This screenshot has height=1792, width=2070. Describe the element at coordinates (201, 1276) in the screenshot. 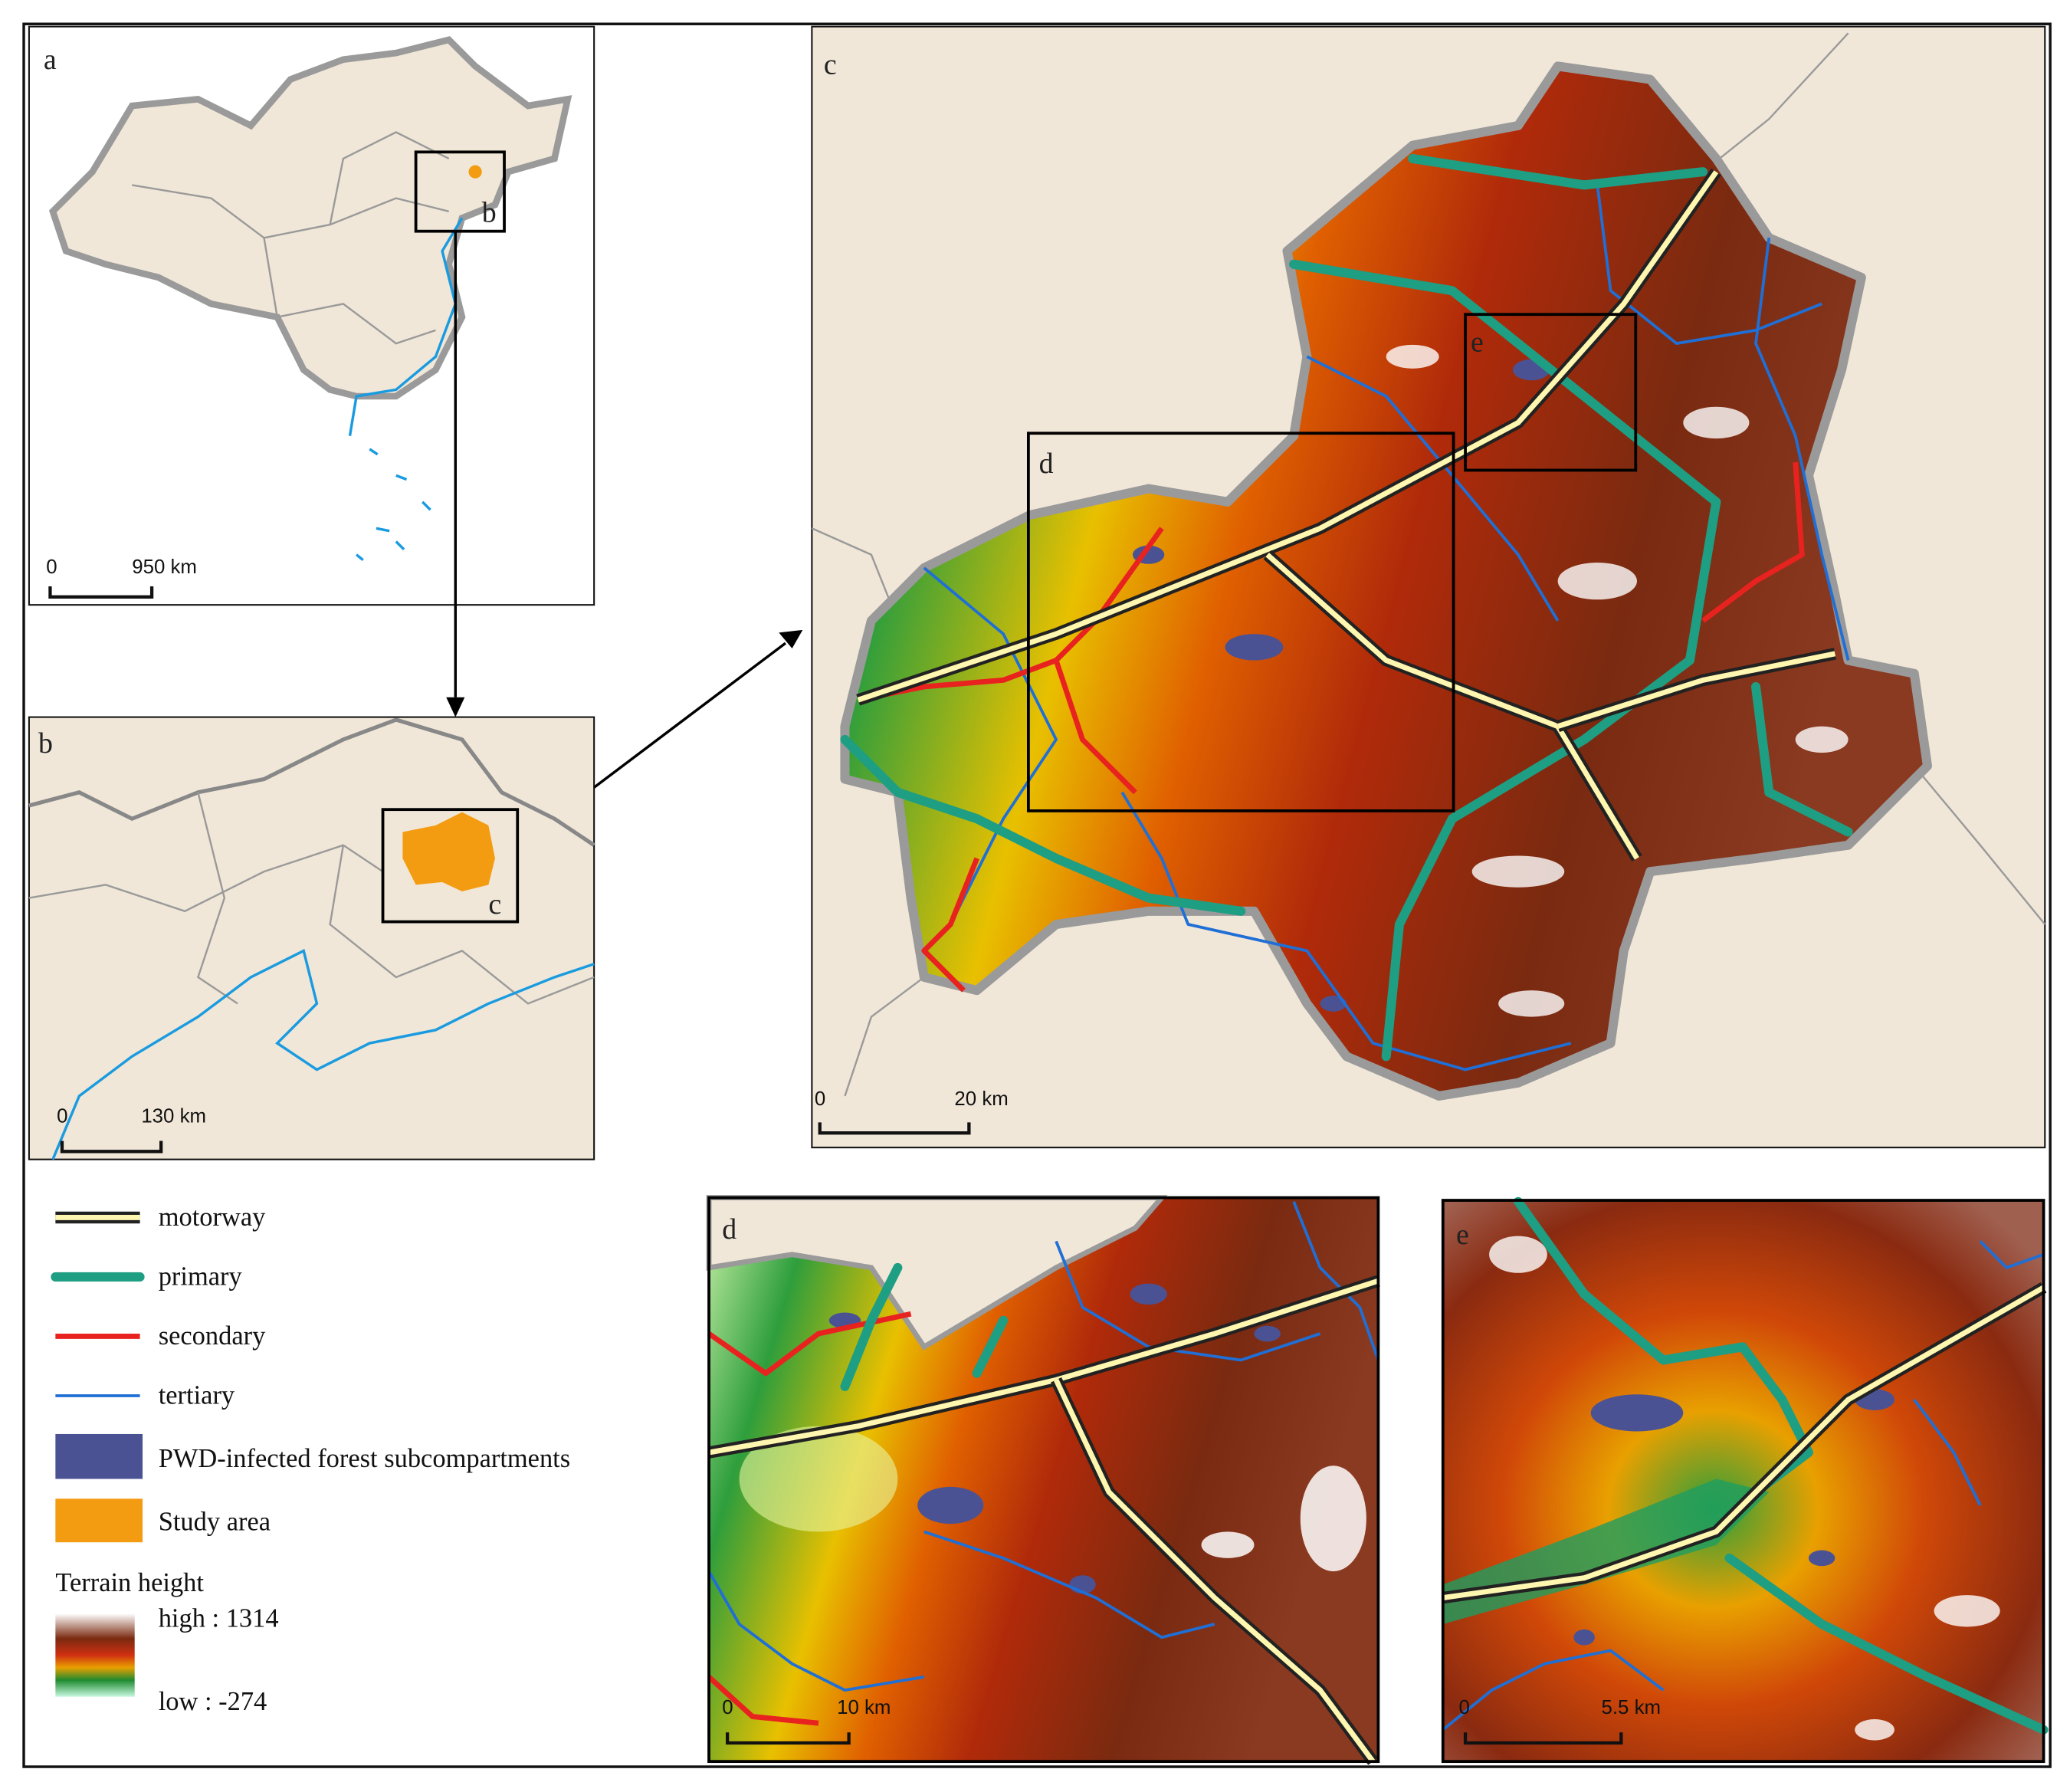

I see `legend-label: primary` at that location.